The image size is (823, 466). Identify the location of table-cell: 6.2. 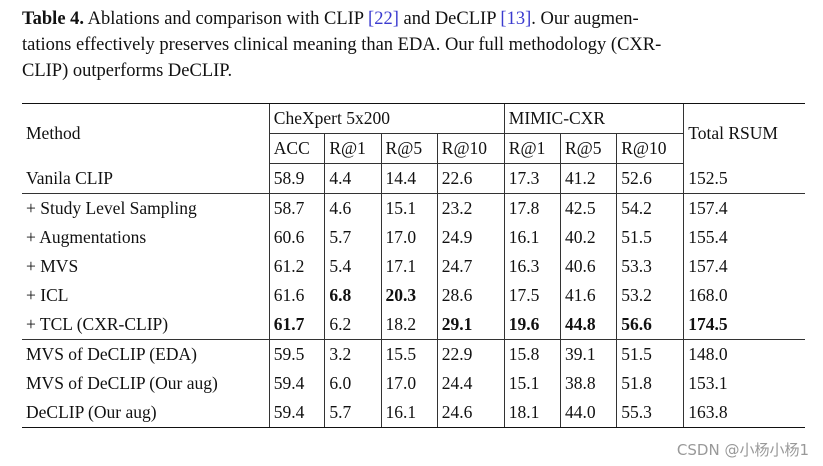
(353, 325).